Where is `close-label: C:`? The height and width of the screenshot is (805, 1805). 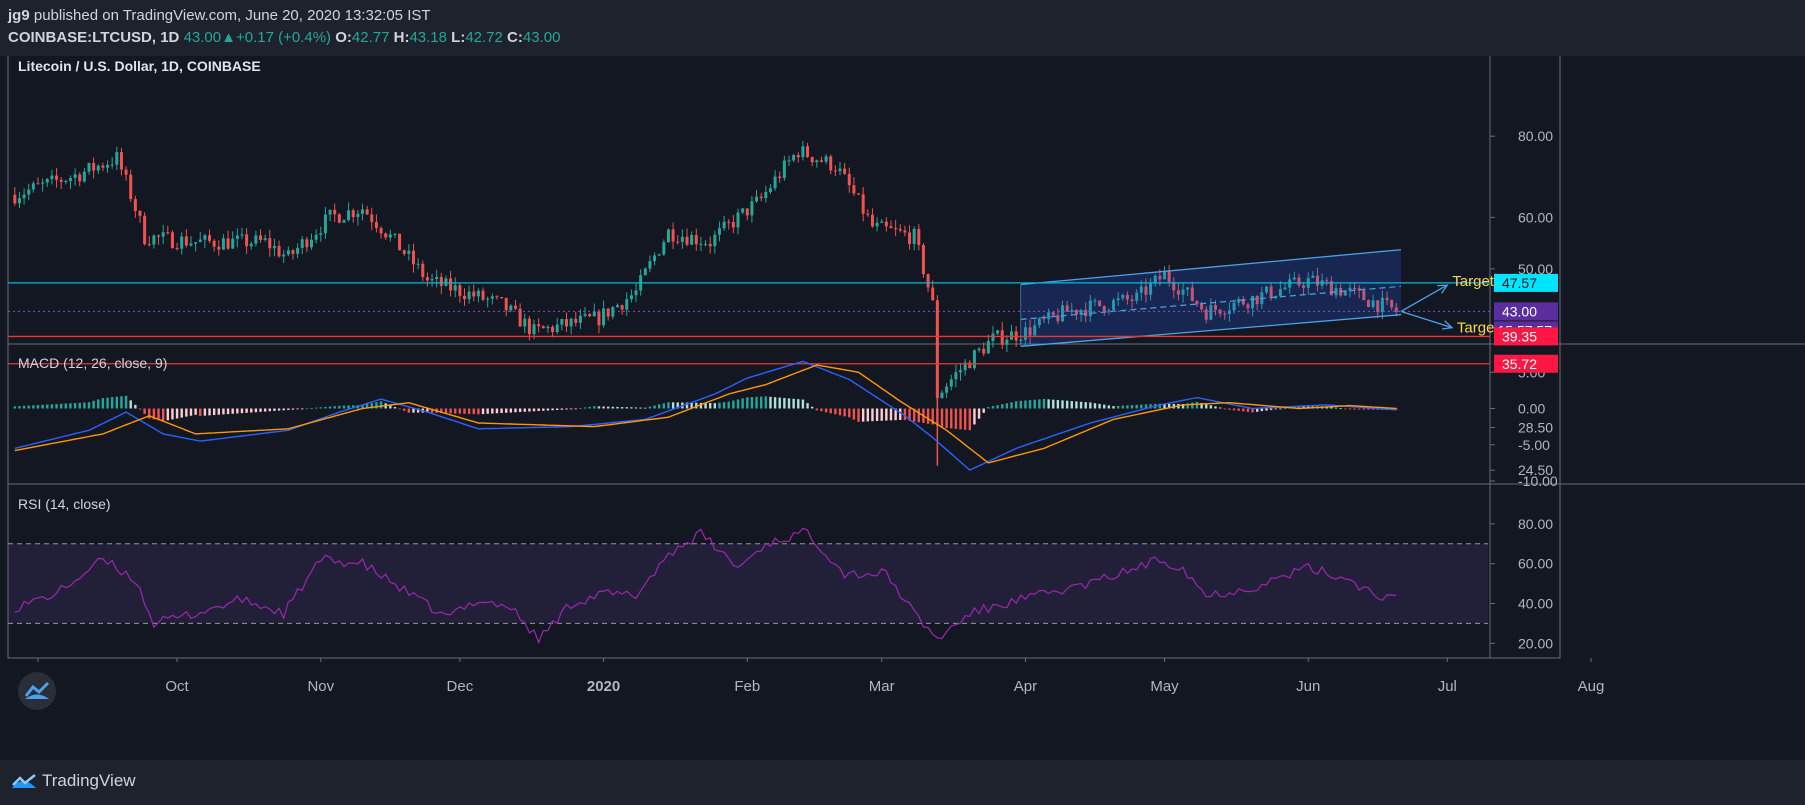 close-label: C: is located at coordinates (515, 37).